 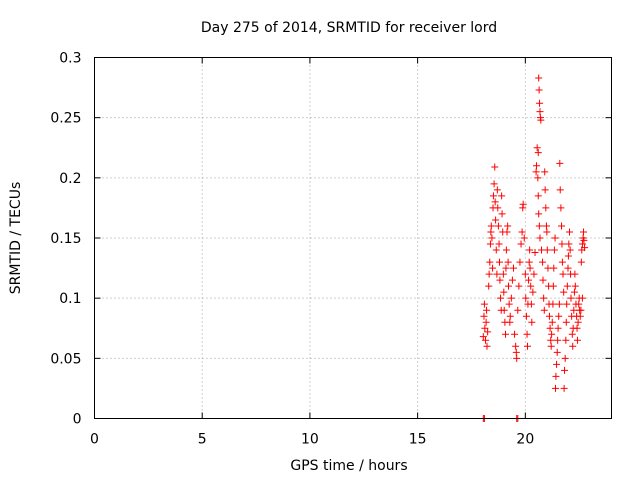 I want to click on x-tick-label: 10, so click(x=310, y=440).